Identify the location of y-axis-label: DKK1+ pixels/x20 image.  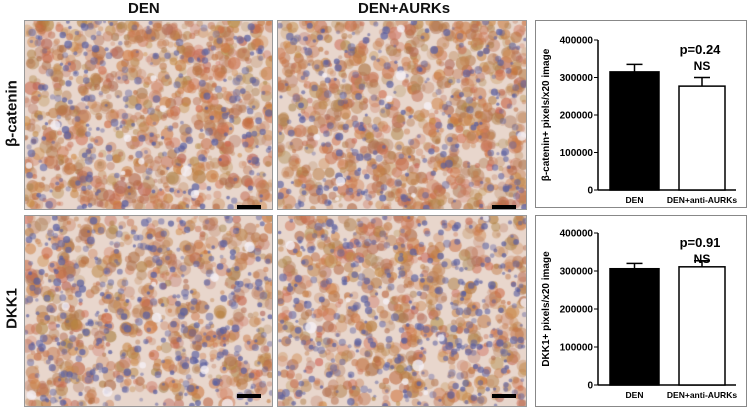
(546, 309).